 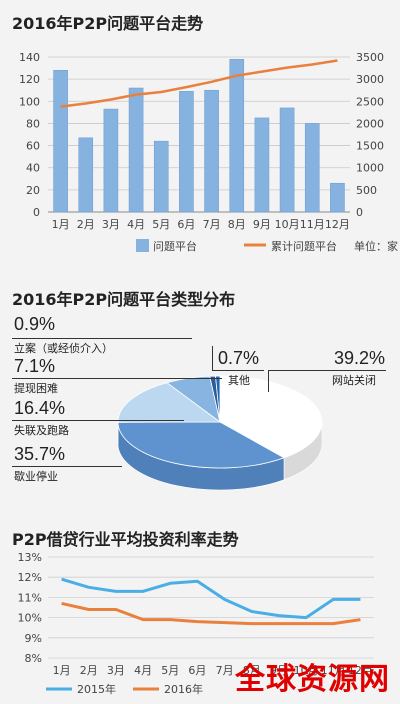 I want to click on chart3-title: P2P借贷行业平均投资利率走势, so click(x=125, y=539).